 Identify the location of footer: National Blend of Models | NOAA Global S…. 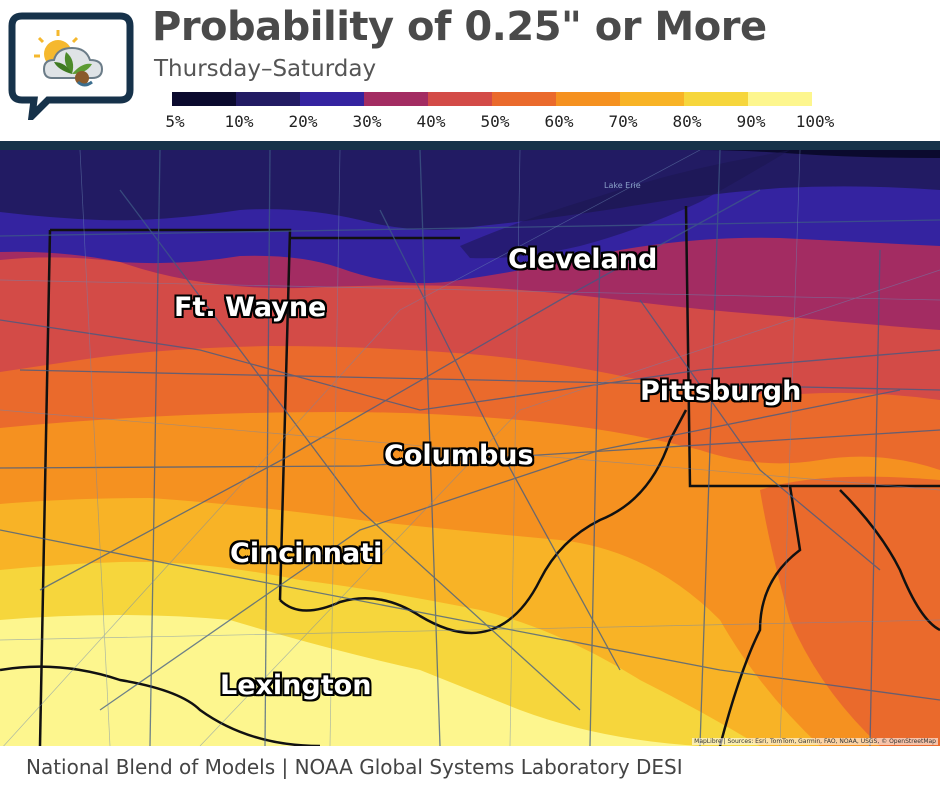
(470, 767).